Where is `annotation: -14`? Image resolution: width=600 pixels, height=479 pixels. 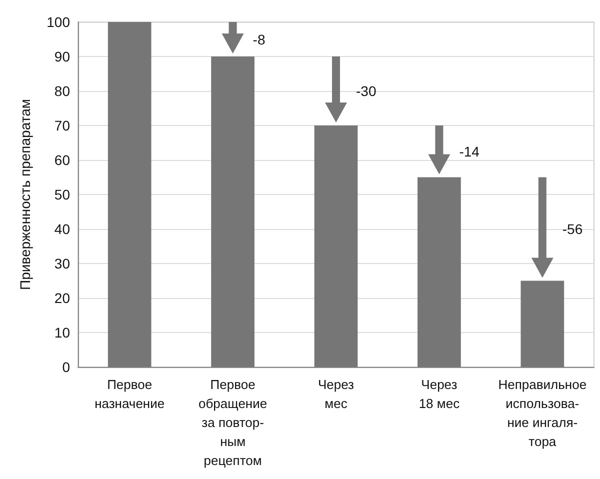
annotation: -14 is located at coordinates (469, 151).